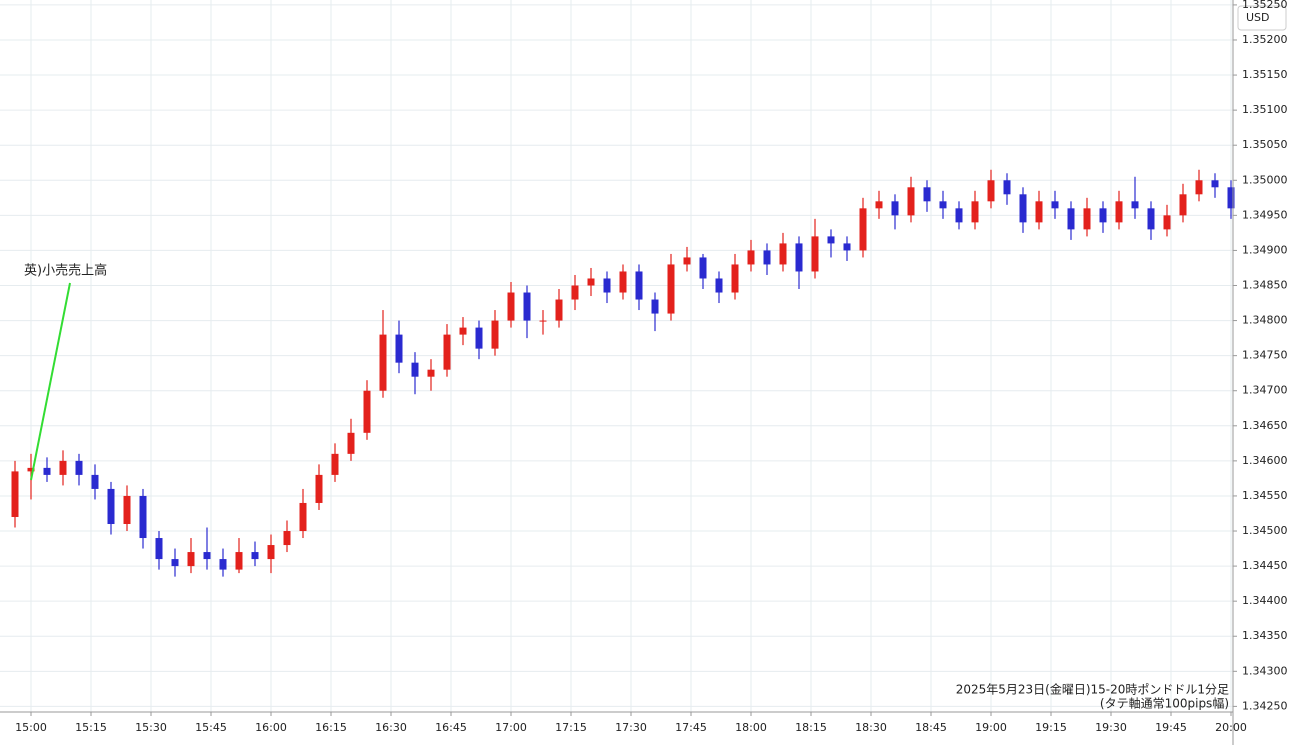  I want to click on y-tick-label: 1.35000, so click(1265, 179).